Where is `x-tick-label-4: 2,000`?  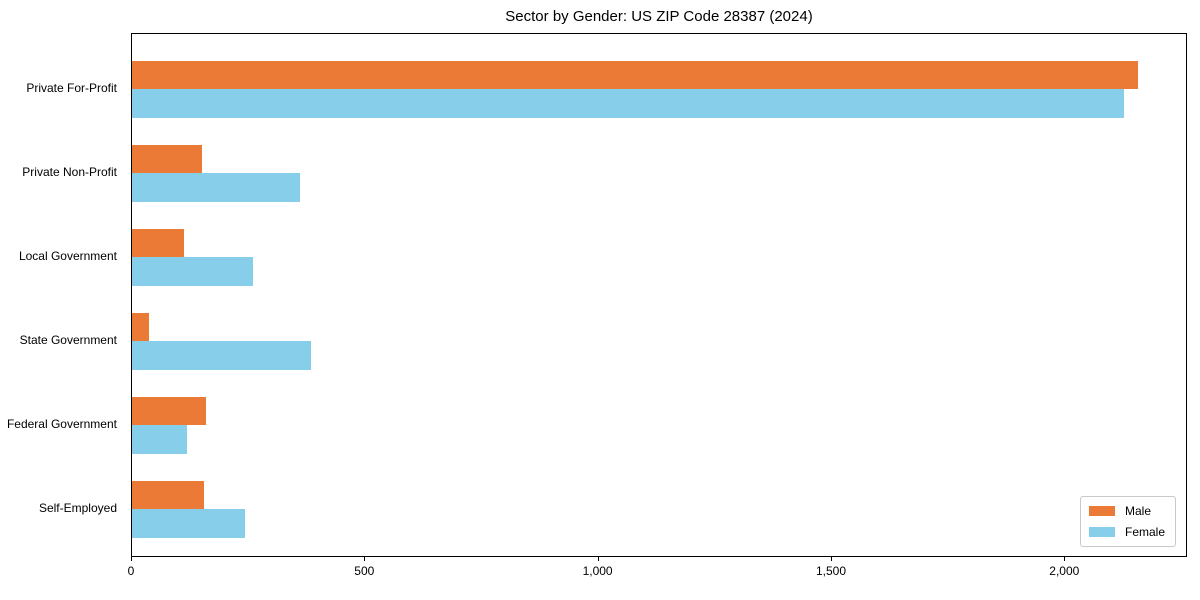 x-tick-label-4: 2,000 is located at coordinates (1064, 571).